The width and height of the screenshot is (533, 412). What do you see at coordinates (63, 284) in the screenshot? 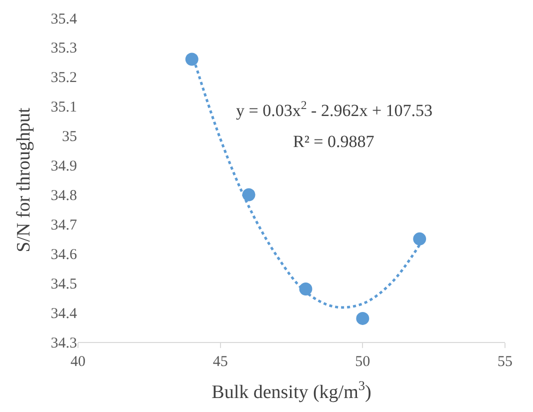
I see `y-tick-label: 34.5` at bounding box center [63, 284].